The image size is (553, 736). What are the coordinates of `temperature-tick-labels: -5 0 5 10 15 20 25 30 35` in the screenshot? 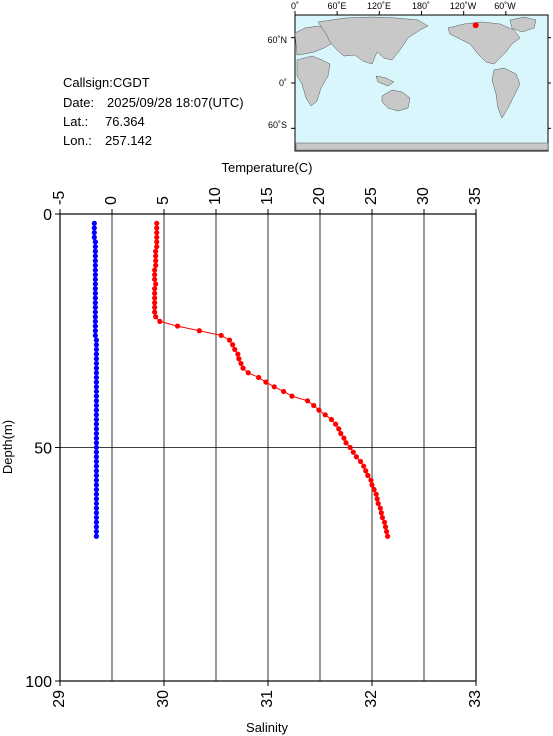 It's located at (267, 200).